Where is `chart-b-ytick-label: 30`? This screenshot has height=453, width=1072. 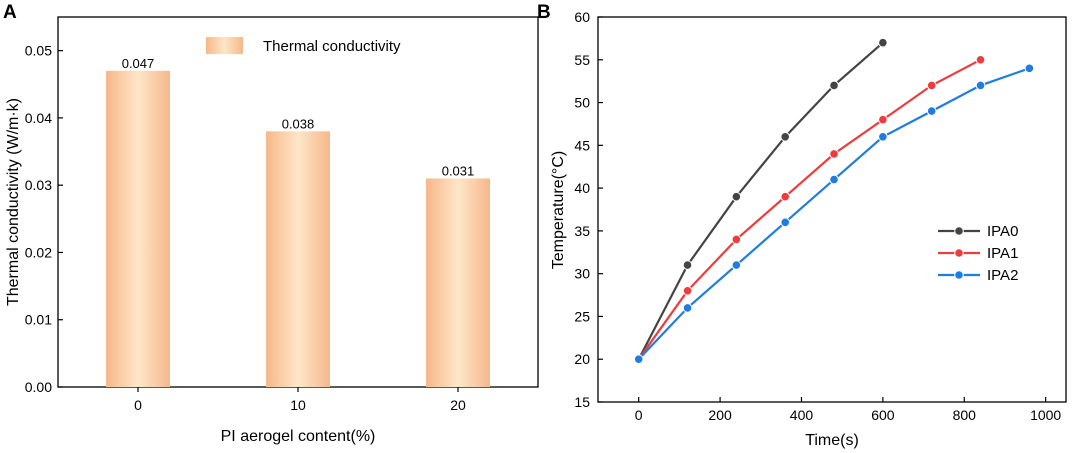
chart-b-ytick-label: 30 is located at coordinates (582, 274).